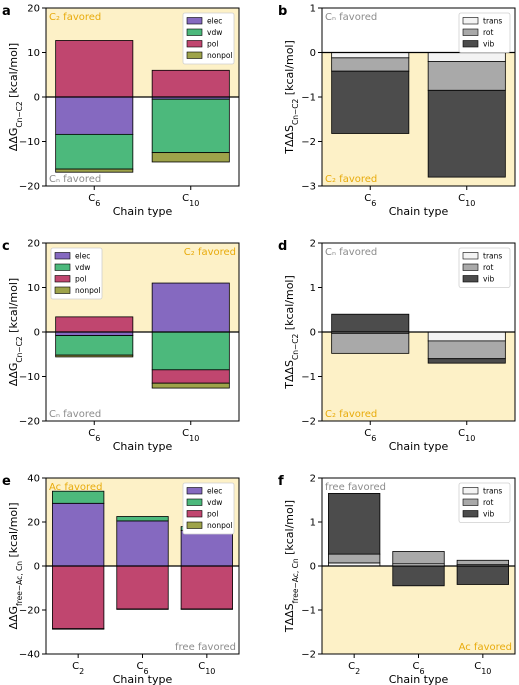 Image resolution: width=519 pixels, height=685 pixels. Describe the element at coordinates (308, 142) in the screenshot. I see `y-tick-label: −2` at that location.